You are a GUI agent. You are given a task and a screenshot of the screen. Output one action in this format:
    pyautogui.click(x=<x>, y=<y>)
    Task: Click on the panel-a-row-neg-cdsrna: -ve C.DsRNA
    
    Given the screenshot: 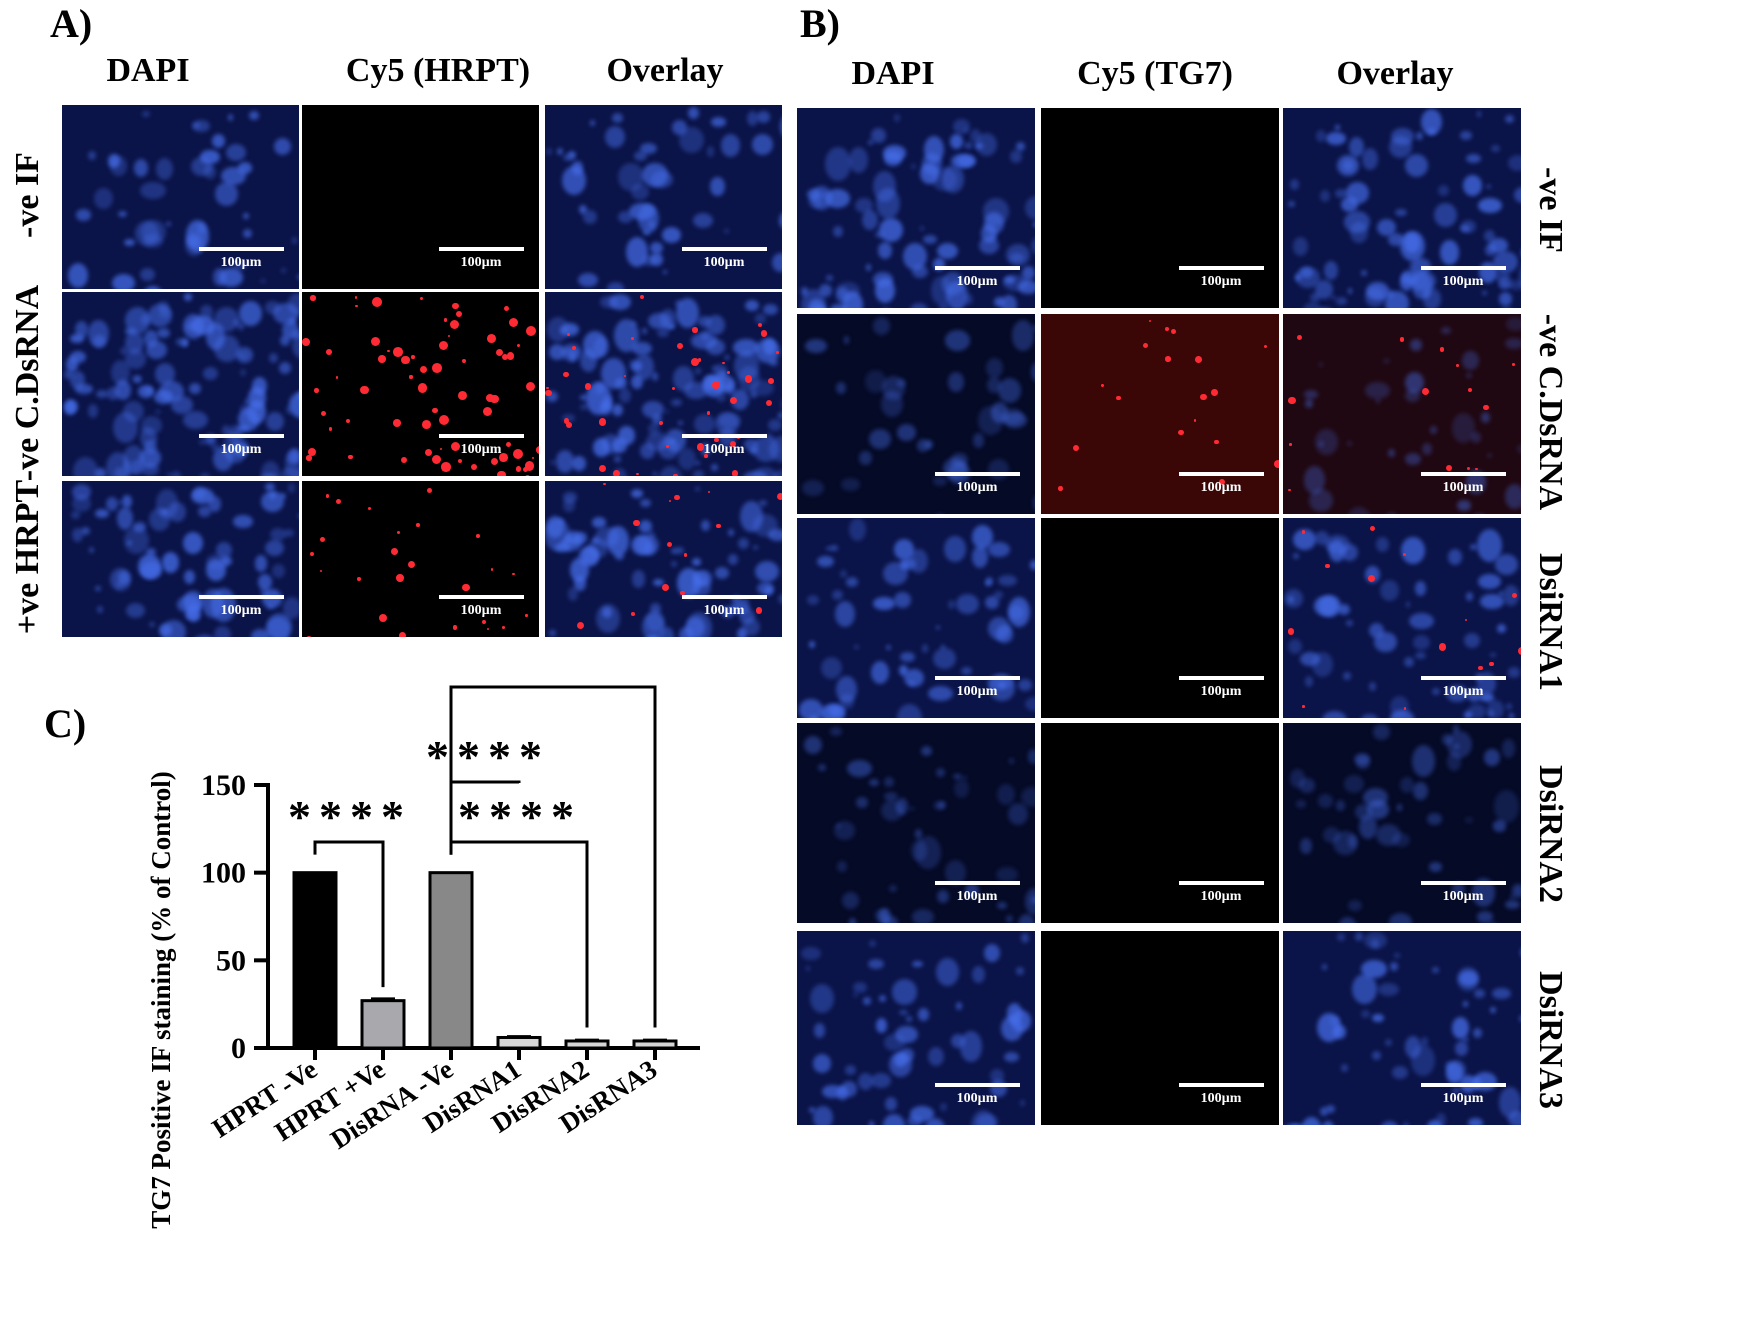 What is the action you would take?
    pyautogui.click(x=27, y=383)
    